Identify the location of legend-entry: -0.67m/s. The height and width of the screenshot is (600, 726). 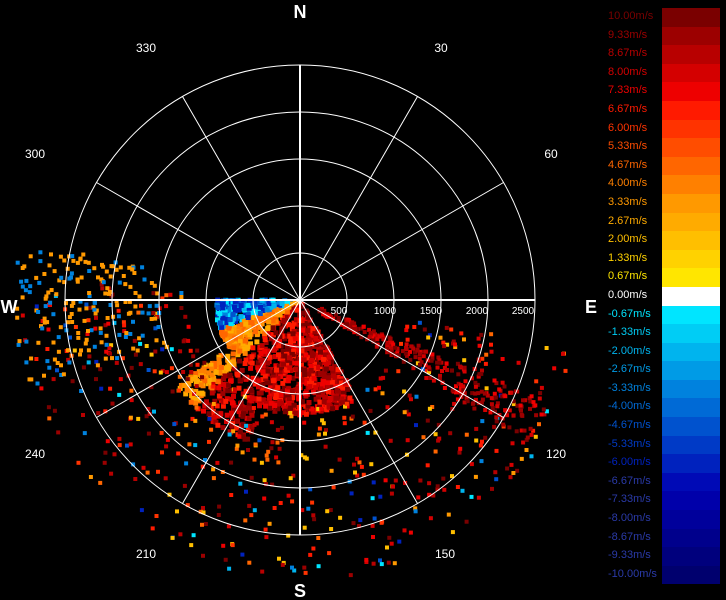
(663, 315).